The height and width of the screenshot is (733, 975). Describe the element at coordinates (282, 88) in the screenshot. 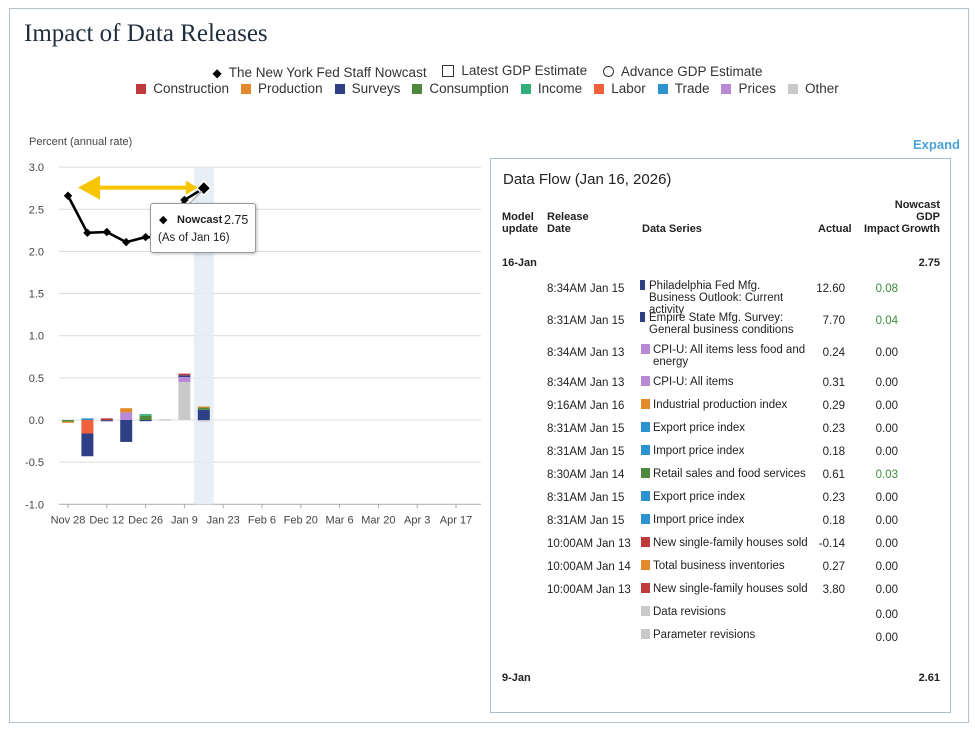

I see `legend-production: Production` at that location.